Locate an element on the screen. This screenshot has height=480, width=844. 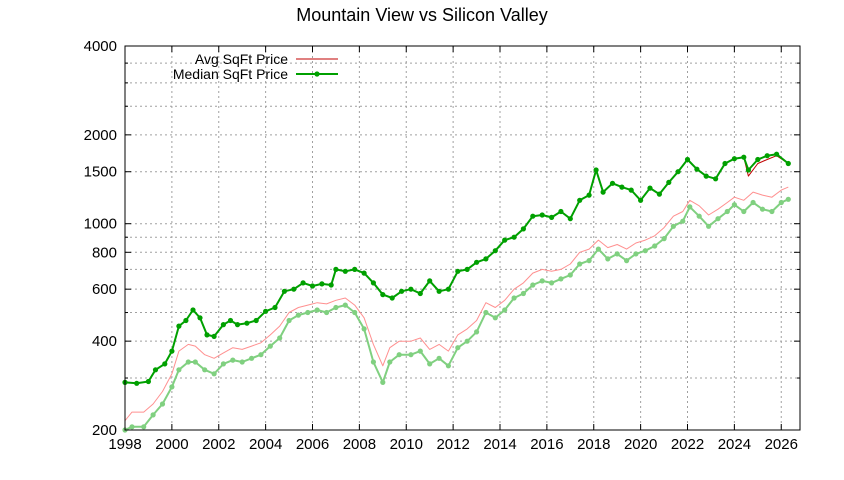
y-tick-label: 200 is located at coordinates (104, 430).